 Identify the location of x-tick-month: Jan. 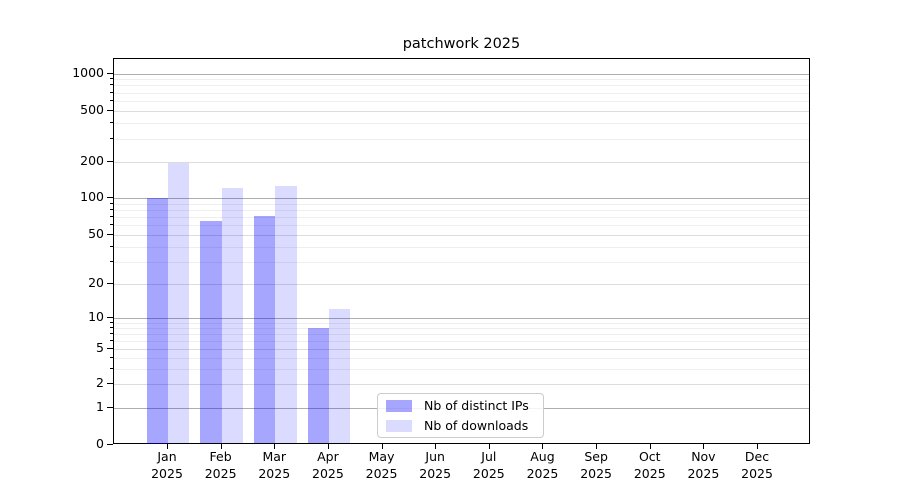
(167, 456).